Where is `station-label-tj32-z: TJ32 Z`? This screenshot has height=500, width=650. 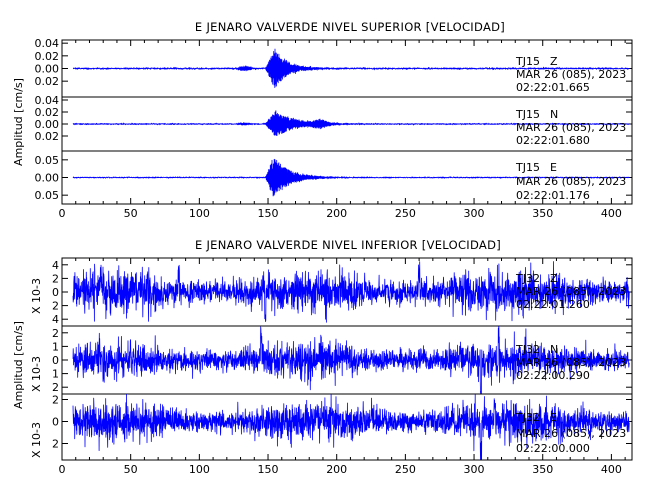
station-label-tj32-z: TJ32 Z is located at coordinates (536, 278).